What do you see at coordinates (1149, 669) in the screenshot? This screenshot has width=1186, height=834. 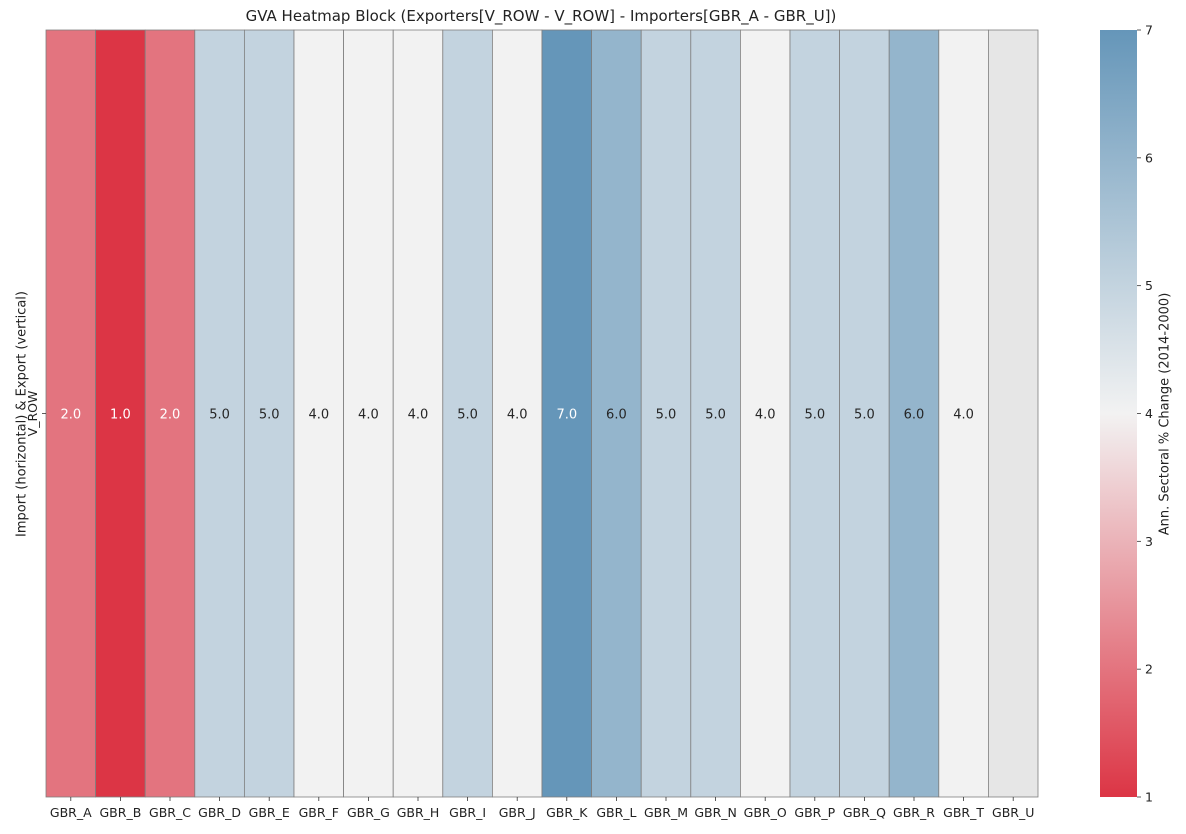 I see `colorbar-tick-label: 2` at bounding box center [1149, 669].